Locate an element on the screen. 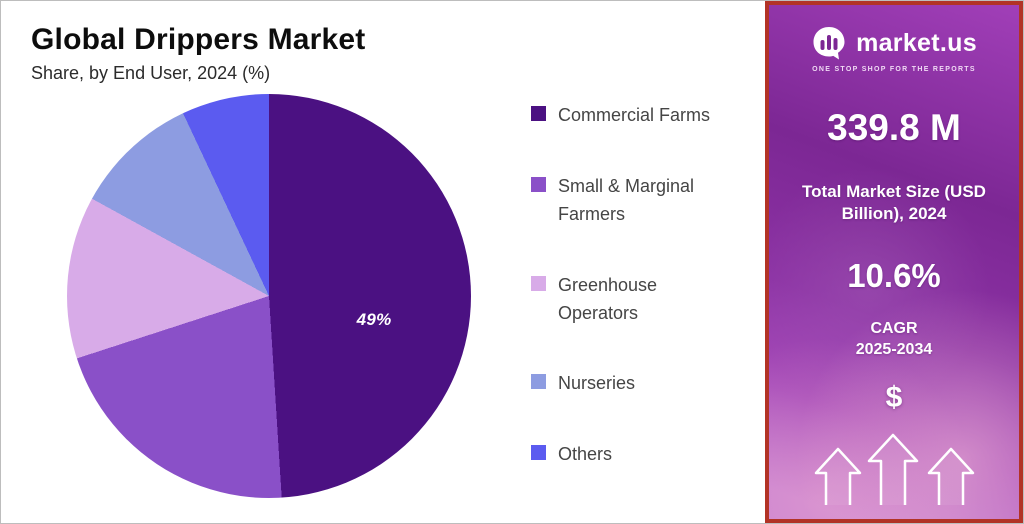  legend-label: Others is located at coordinates (585, 454).